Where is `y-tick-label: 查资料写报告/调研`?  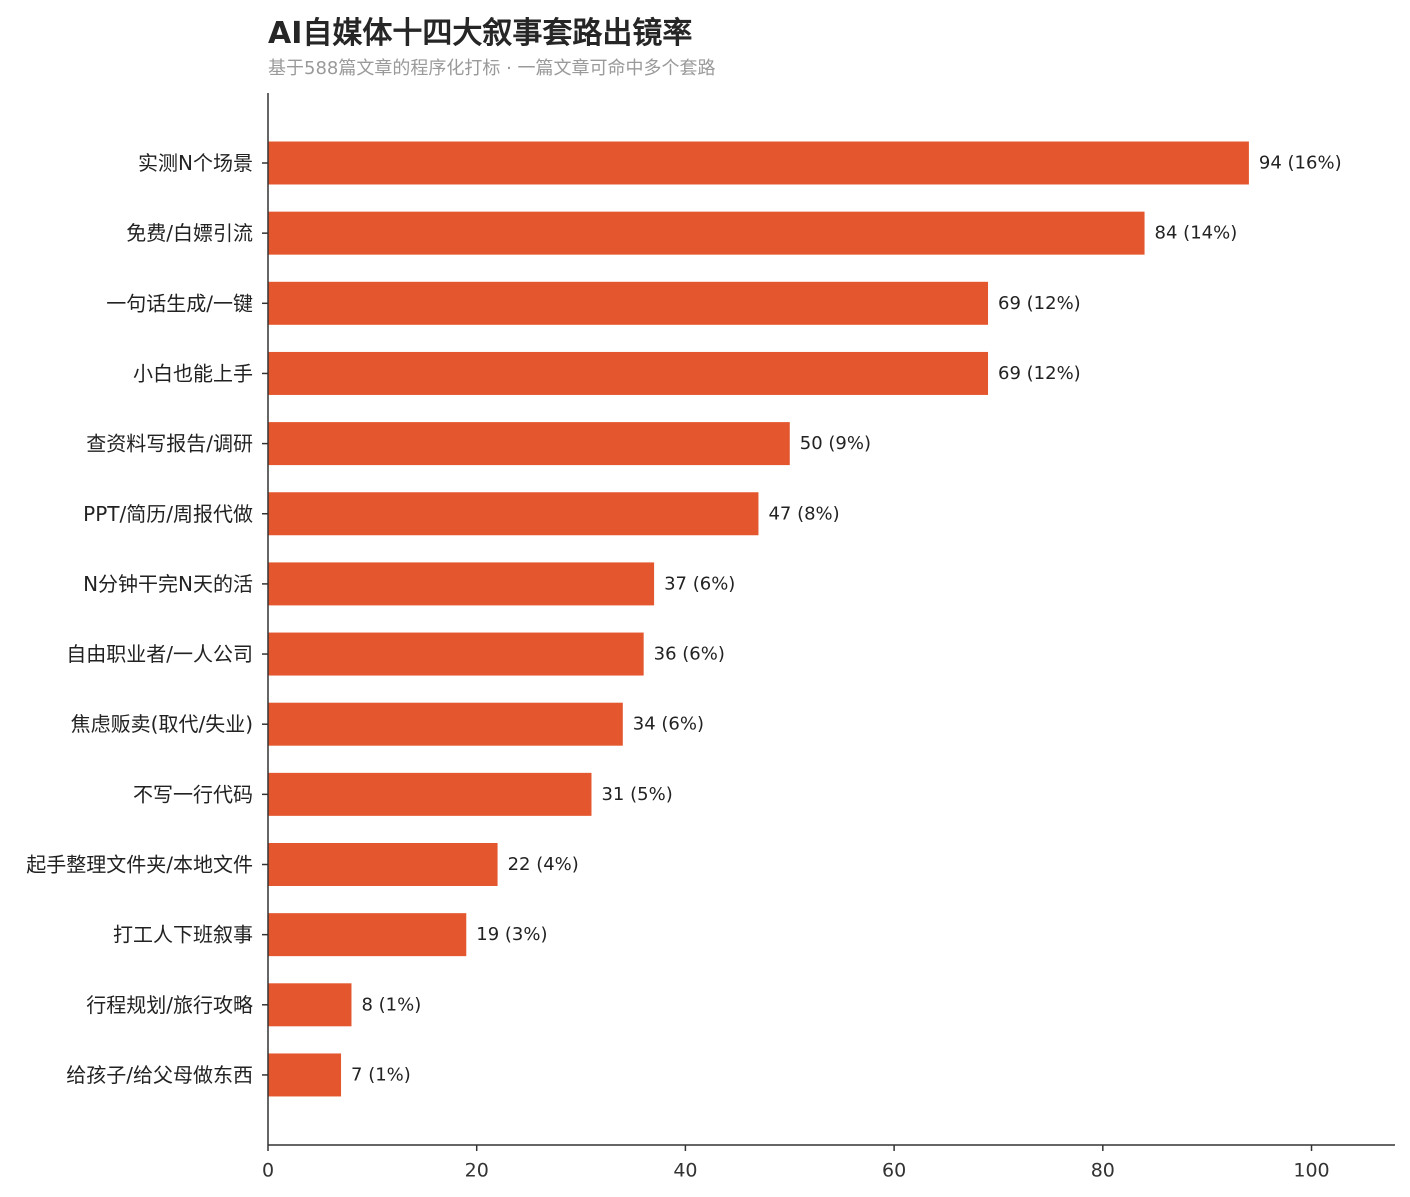
y-tick-label: 查资料写报告/调研 is located at coordinates (169, 444).